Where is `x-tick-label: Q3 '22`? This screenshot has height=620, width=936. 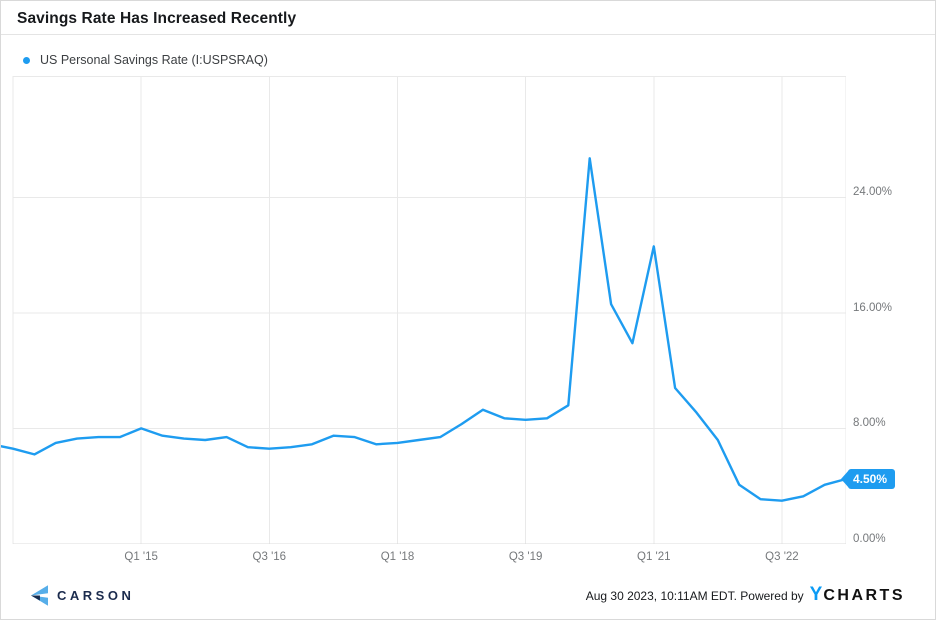
x-tick-label: Q3 '22 is located at coordinates (782, 557).